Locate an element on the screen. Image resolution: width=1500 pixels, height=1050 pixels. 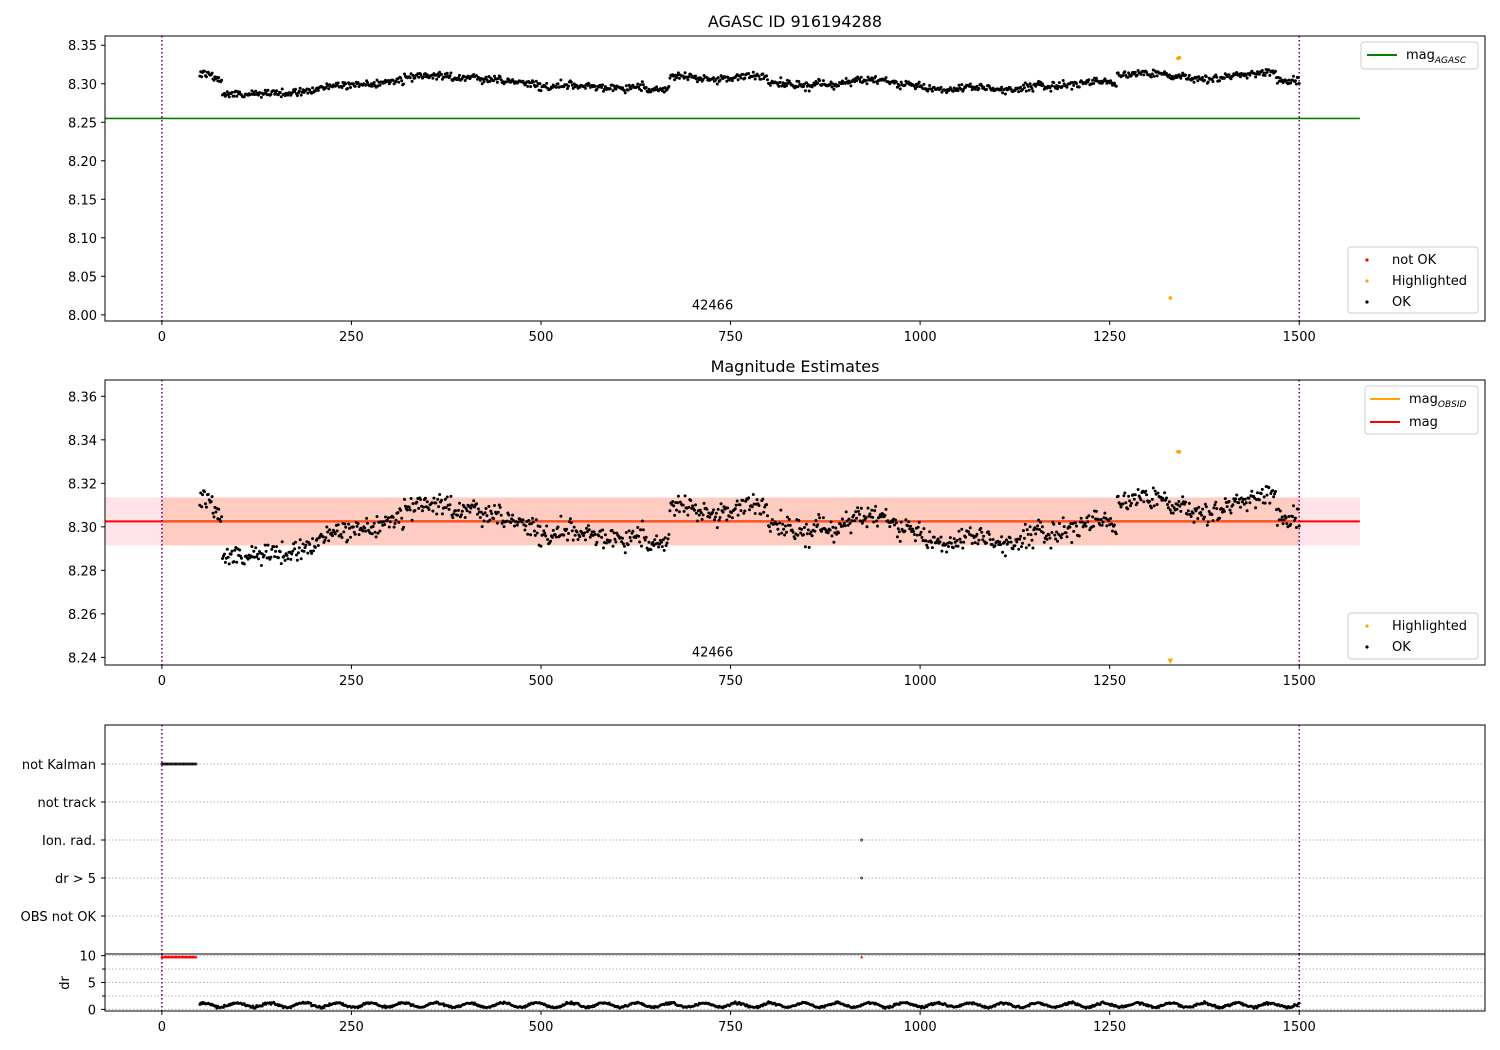
panel-magnitude-x-tick-label: 500 is located at coordinates (541, 681).